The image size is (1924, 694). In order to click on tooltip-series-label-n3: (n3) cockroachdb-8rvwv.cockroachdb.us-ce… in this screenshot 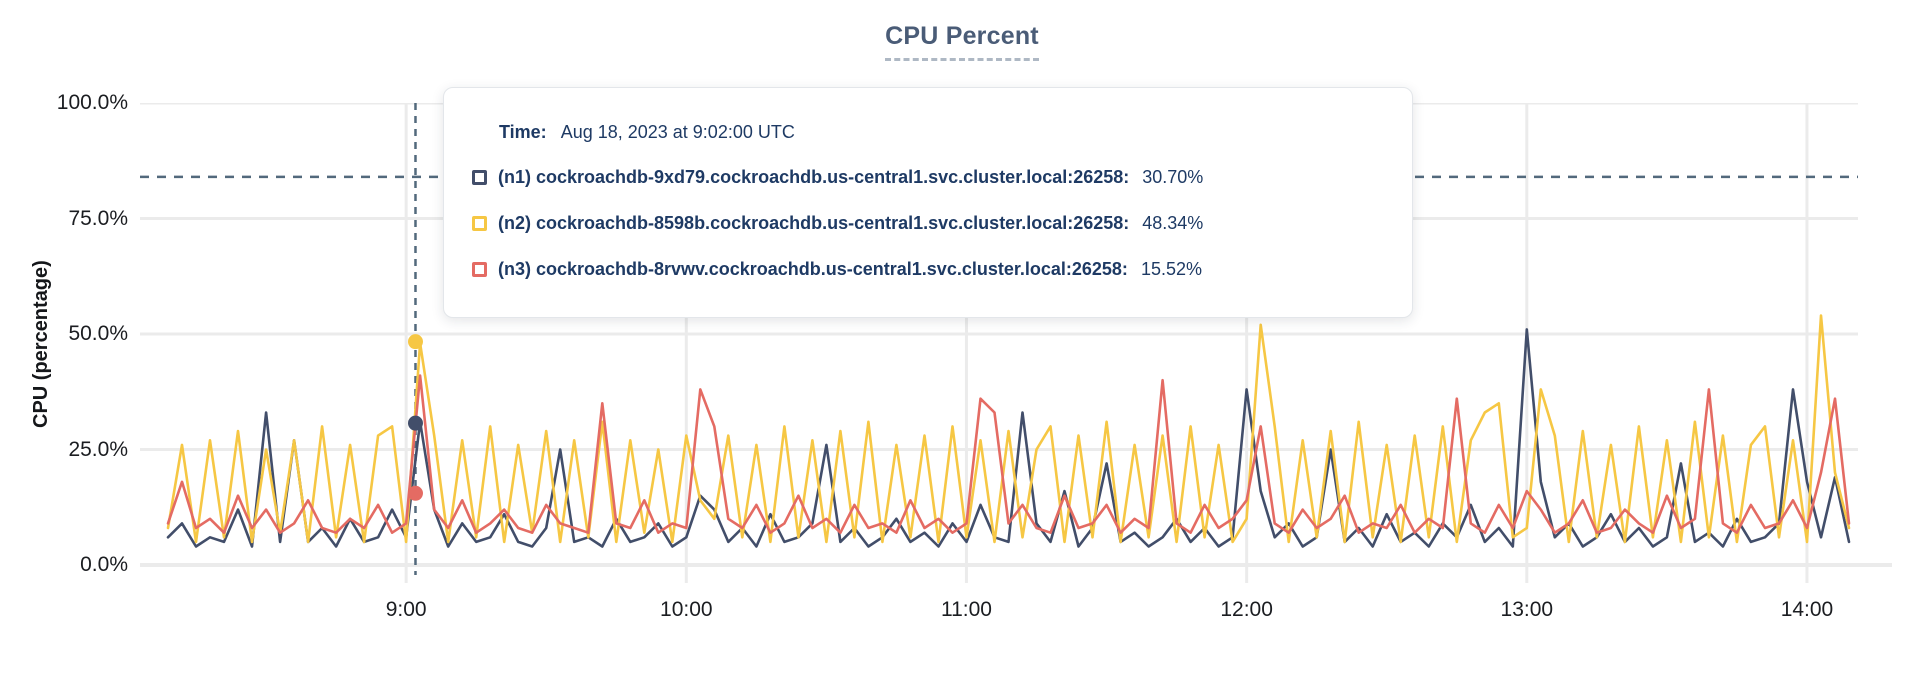, I will do `click(813, 269)`.